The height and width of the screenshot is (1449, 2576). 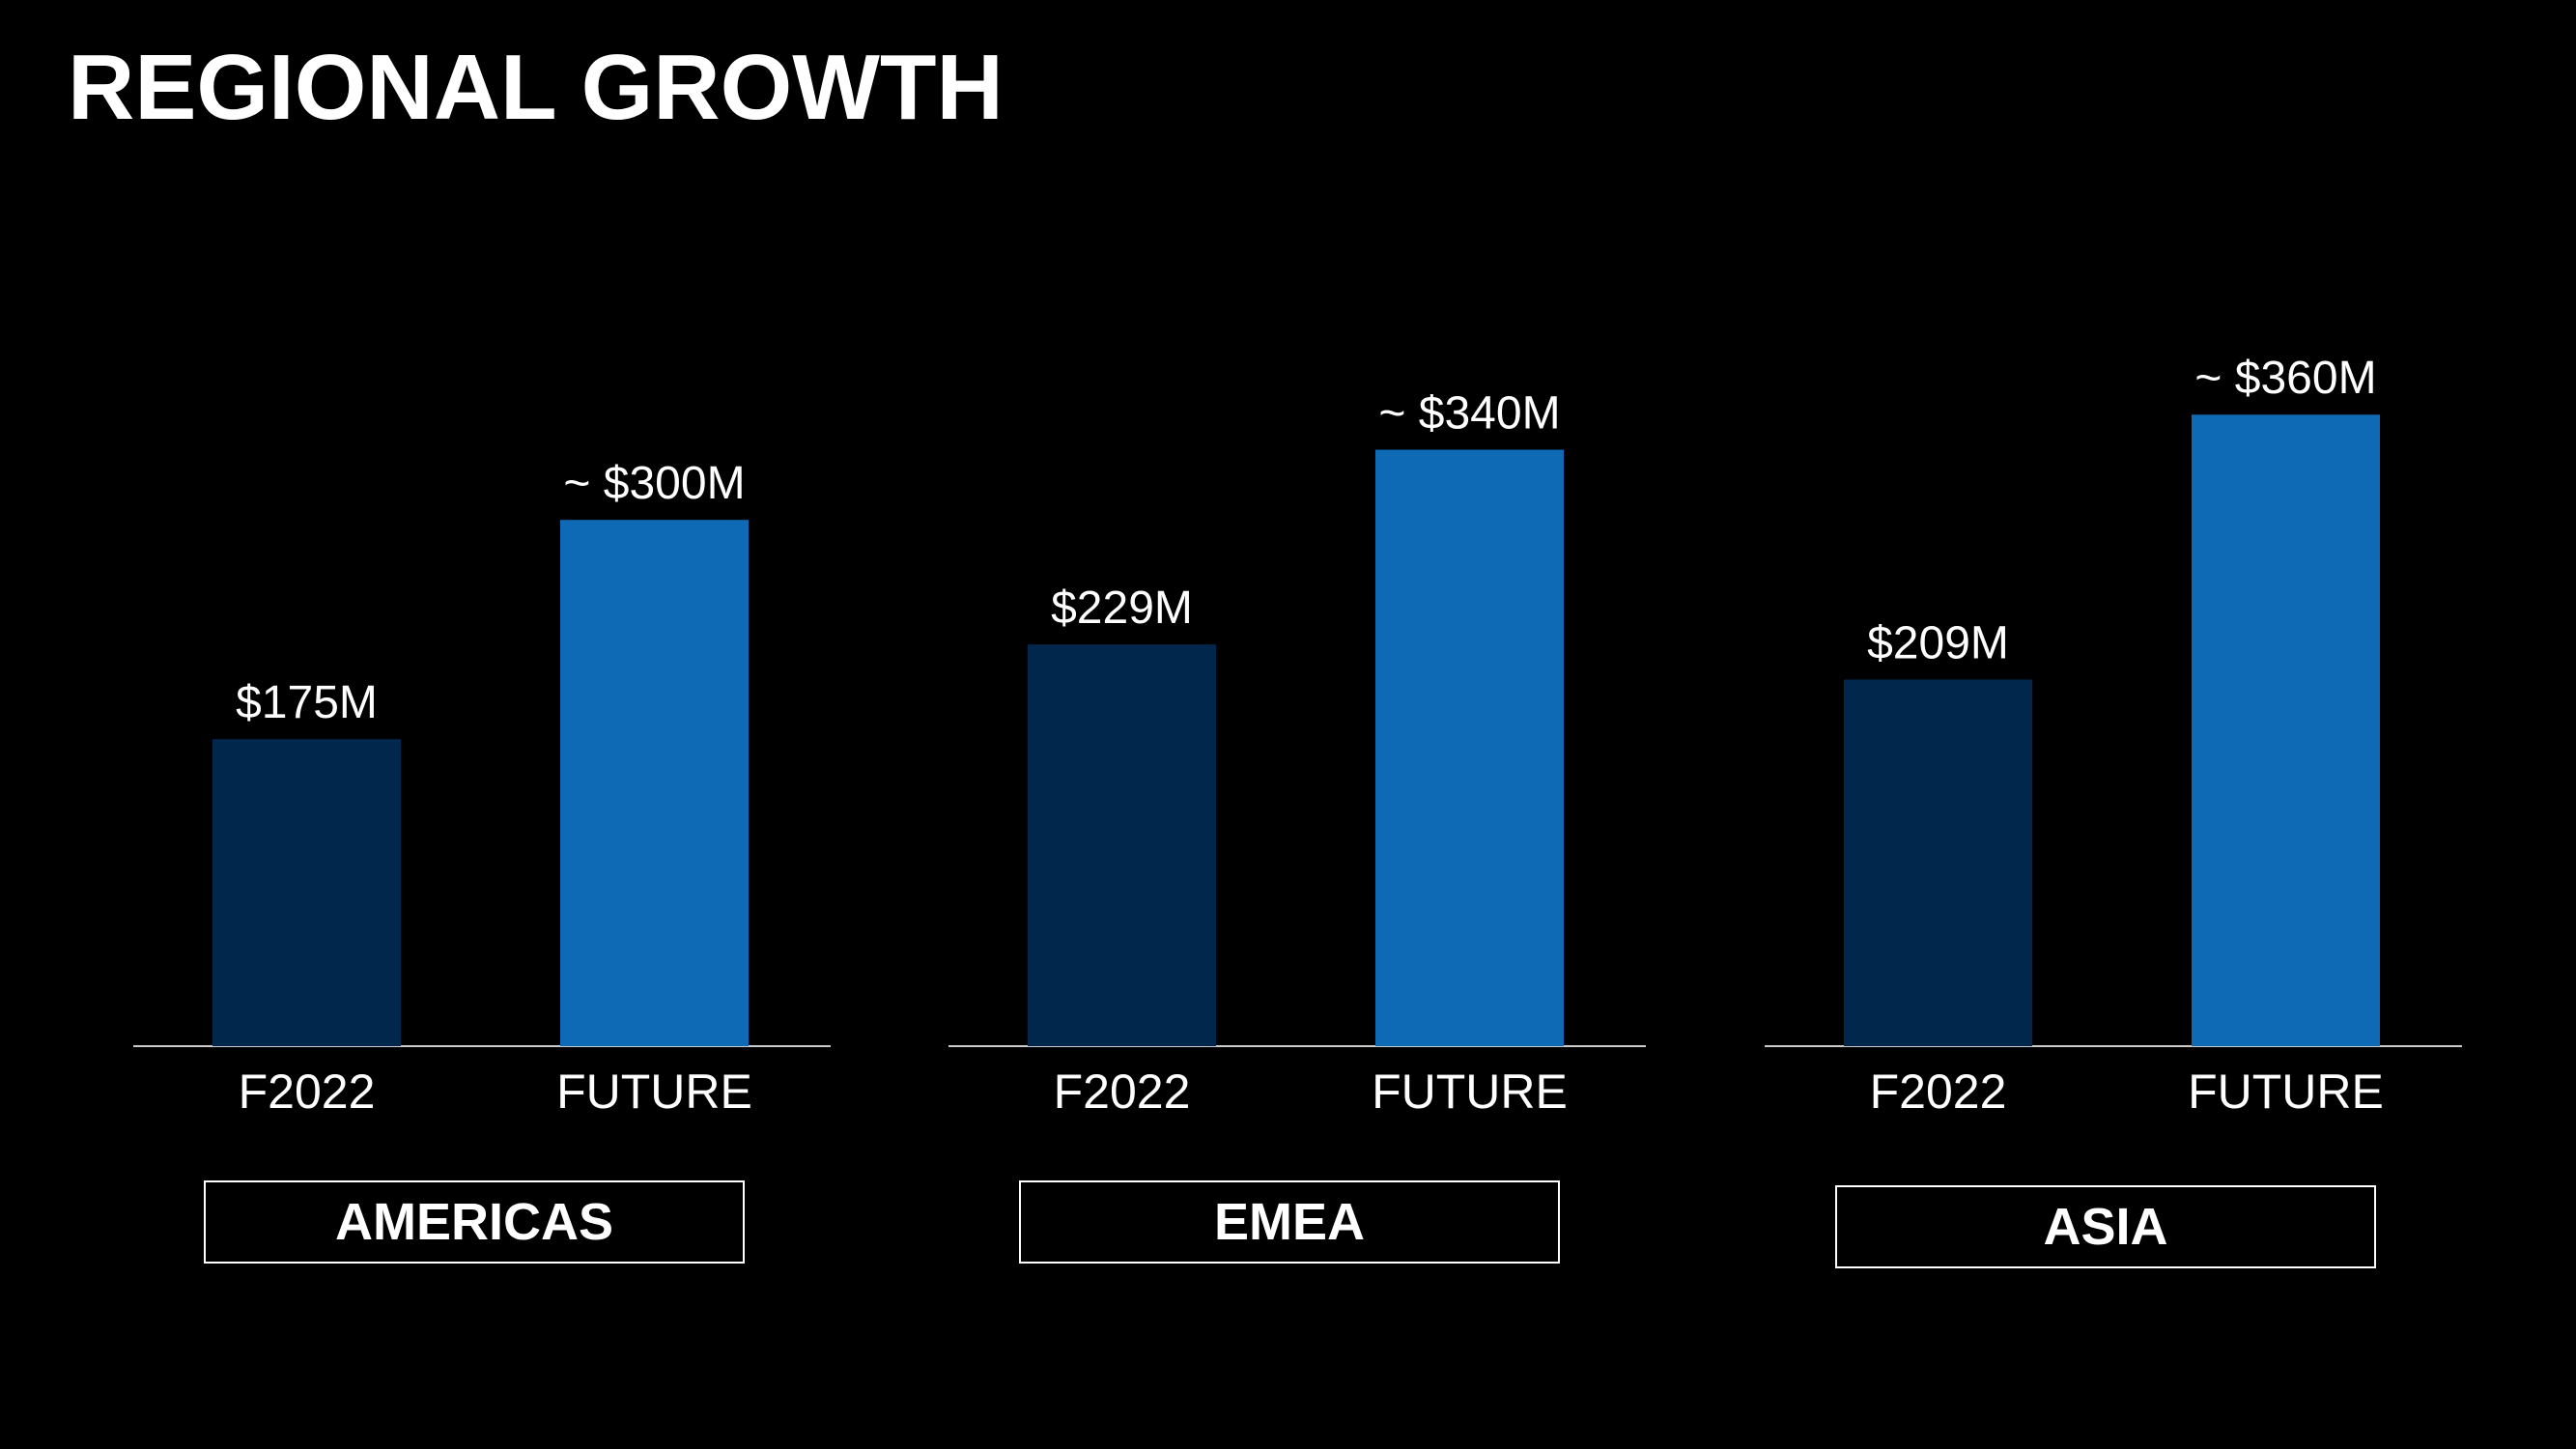 What do you see at coordinates (654, 483) in the screenshot?
I see `americas-value-label-future: ~ $300M` at bounding box center [654, 483].